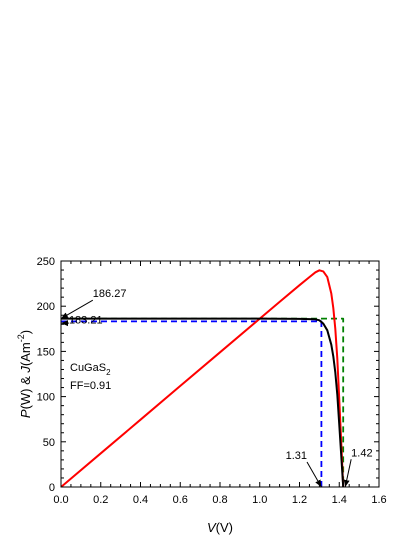  I want to click on fill-factor-label: FF=0.91, so click(90, 386).